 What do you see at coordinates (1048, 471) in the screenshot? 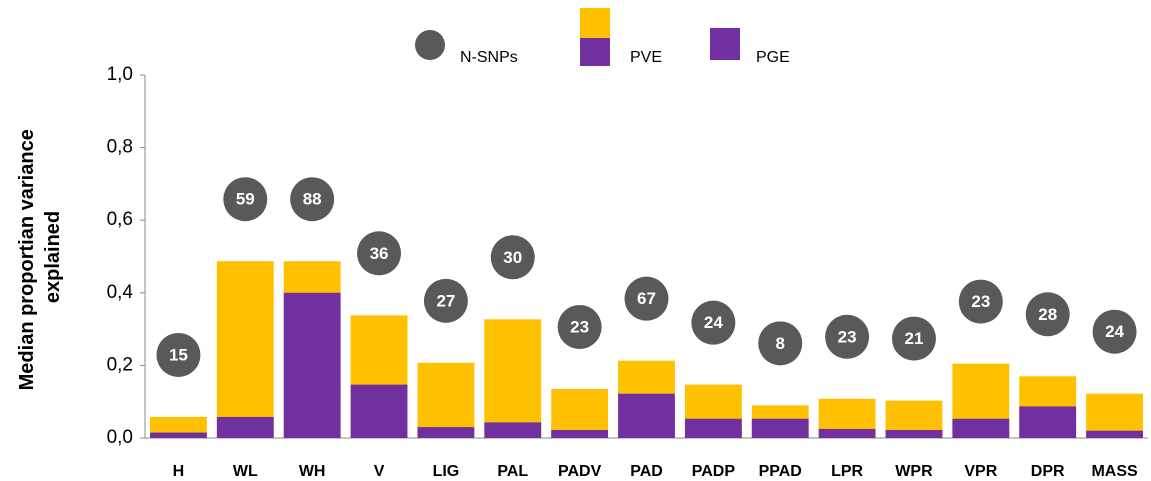
I see `x-tick-label: DPR` at bounding box center [1048, 471].